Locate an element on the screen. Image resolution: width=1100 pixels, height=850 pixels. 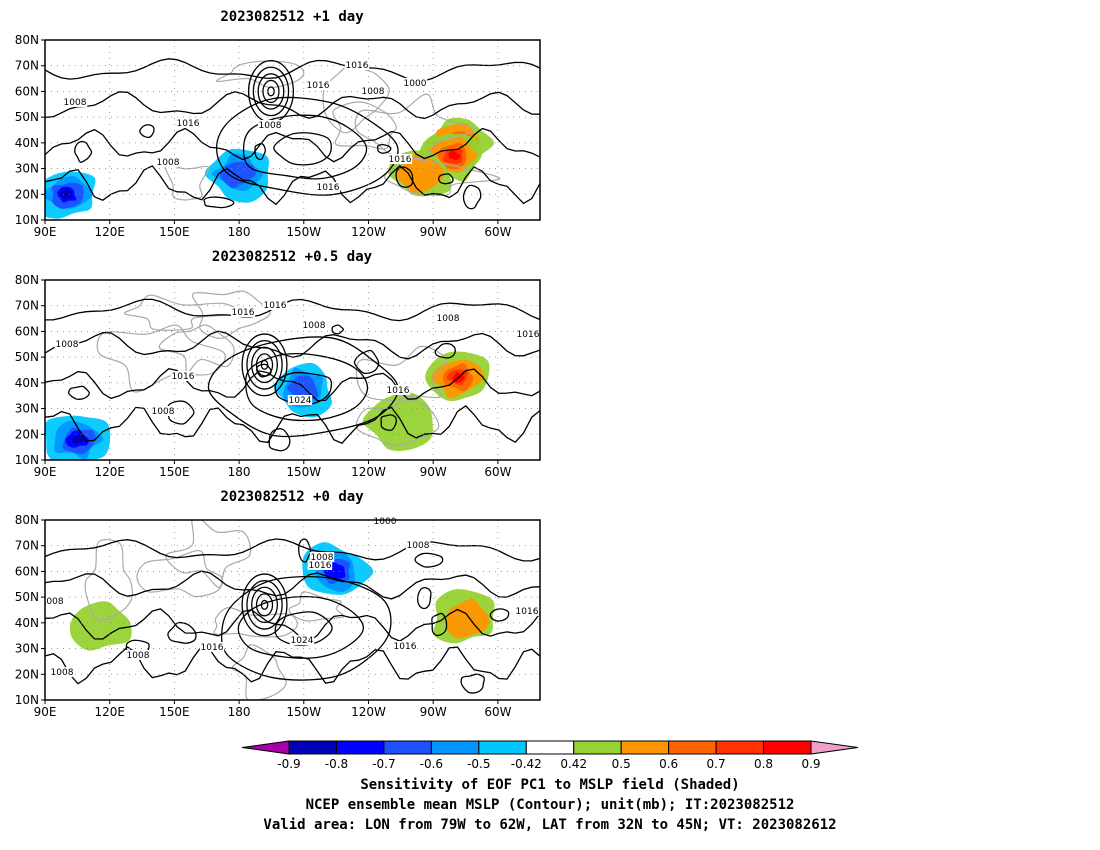
colorbar-tick-label: 0.7 is located at coordinates (716, 764).